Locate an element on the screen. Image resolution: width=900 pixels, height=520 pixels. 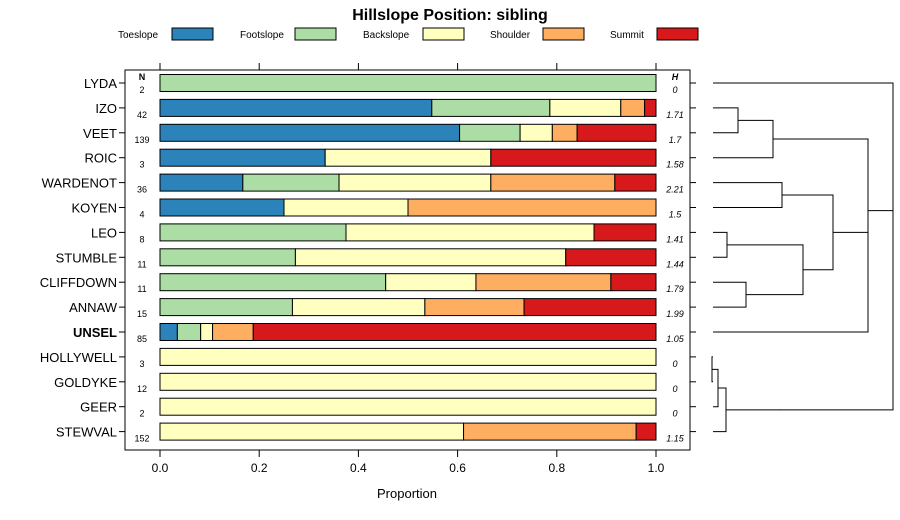
legend-label-toeslope: Toeslope is located at coordinates (138, 35).